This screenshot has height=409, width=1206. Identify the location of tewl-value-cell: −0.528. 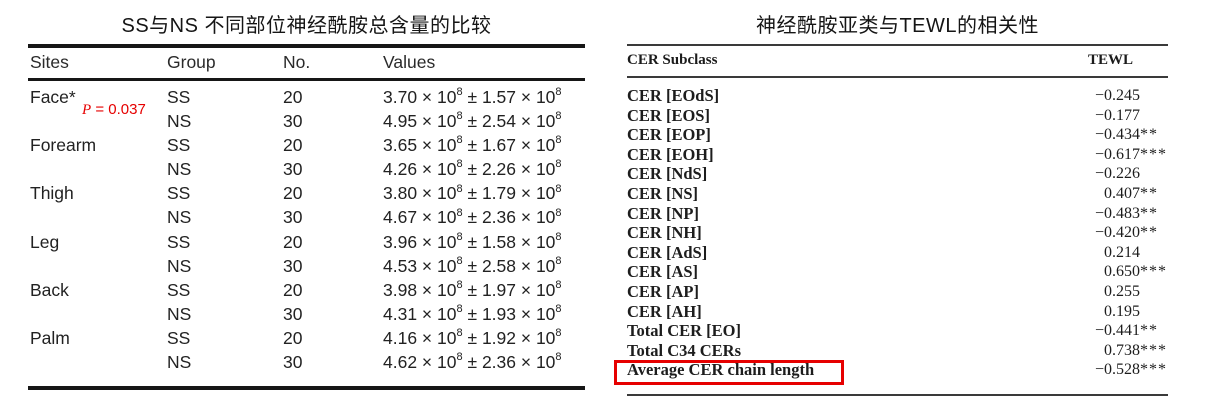
(1117, 370).